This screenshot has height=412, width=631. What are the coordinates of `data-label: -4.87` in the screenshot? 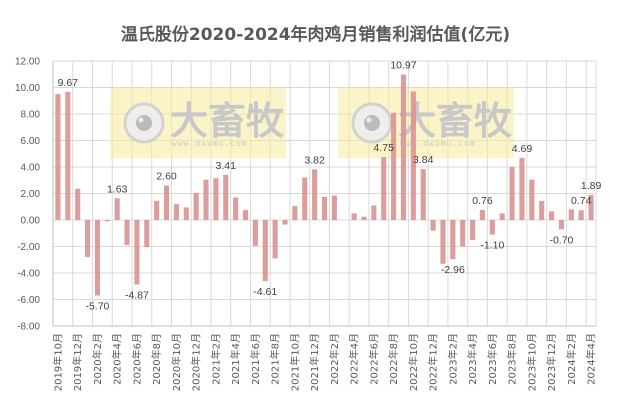 It's located at (137, 296).